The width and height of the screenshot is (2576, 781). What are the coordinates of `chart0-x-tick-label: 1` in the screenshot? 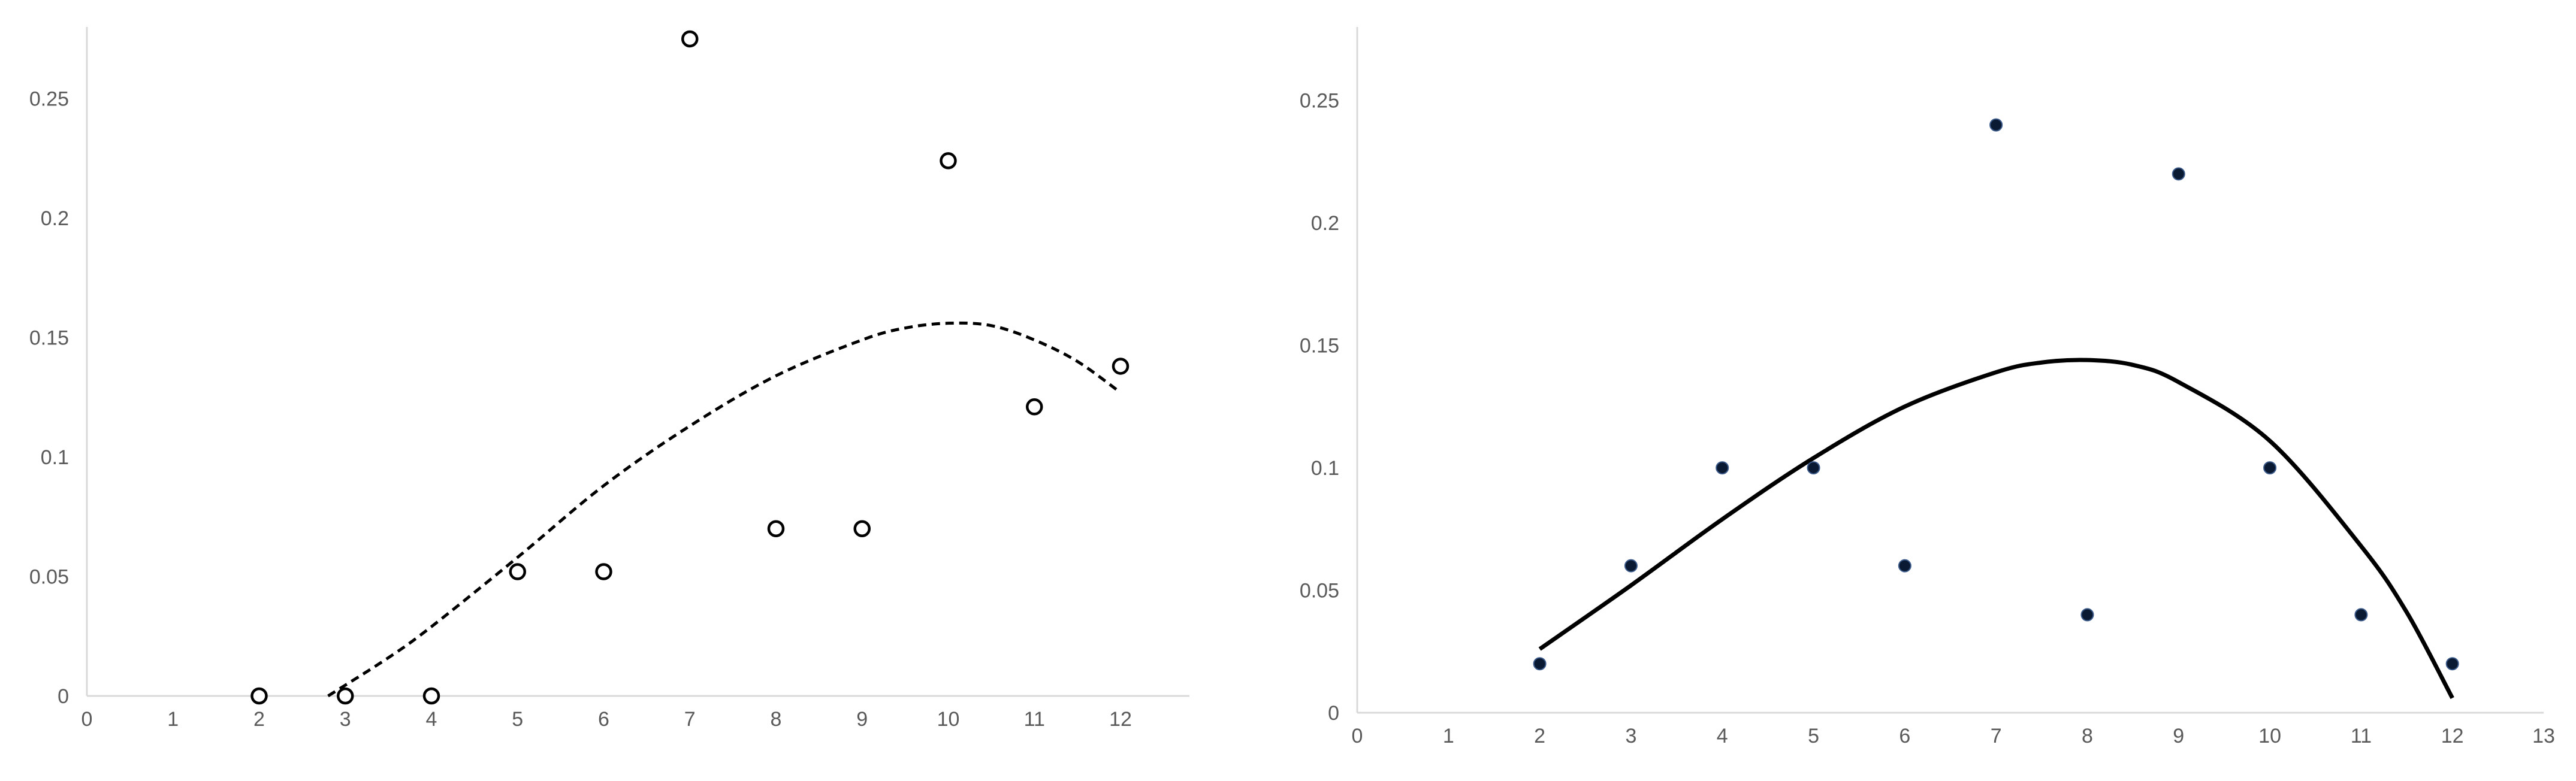 It's located at (173, 719).